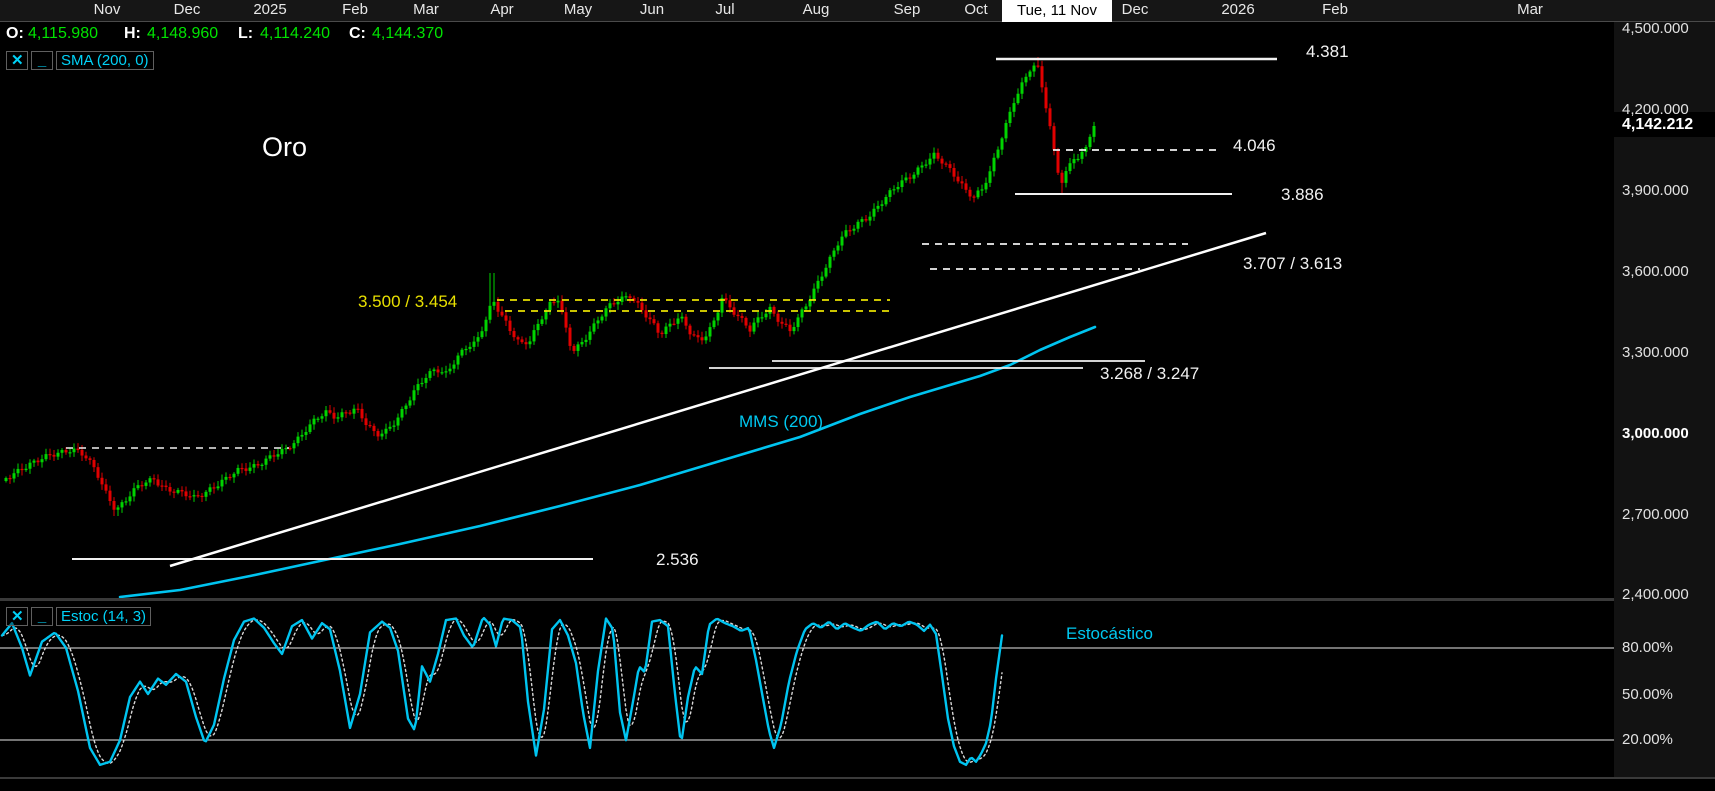  What do you see at coordinates (502, 9) in the screenshot?
I see `month-label: Apr` at bounding box center [502, 9].